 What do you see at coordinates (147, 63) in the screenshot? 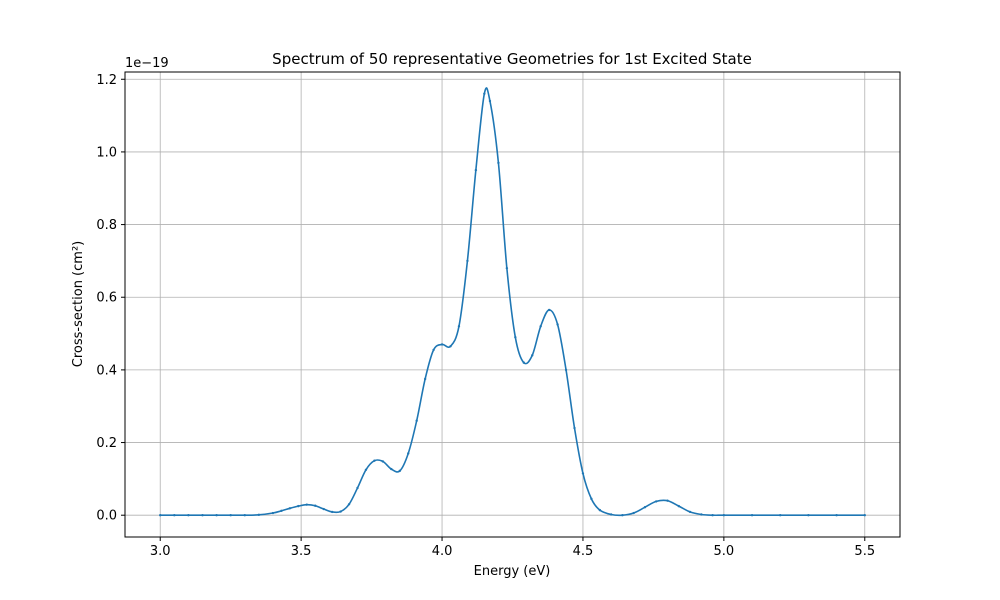
I see `y-axis-offset-label: 1e−19` at bounding box center [147, 63].